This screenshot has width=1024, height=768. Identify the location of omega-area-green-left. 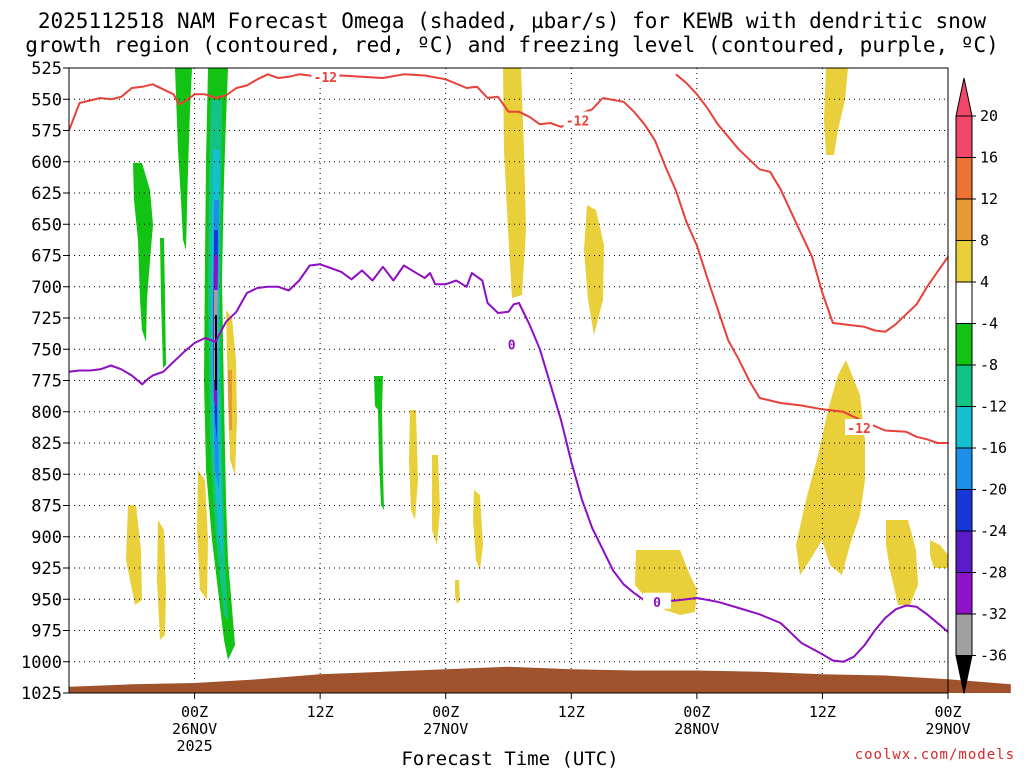
(143, 252).